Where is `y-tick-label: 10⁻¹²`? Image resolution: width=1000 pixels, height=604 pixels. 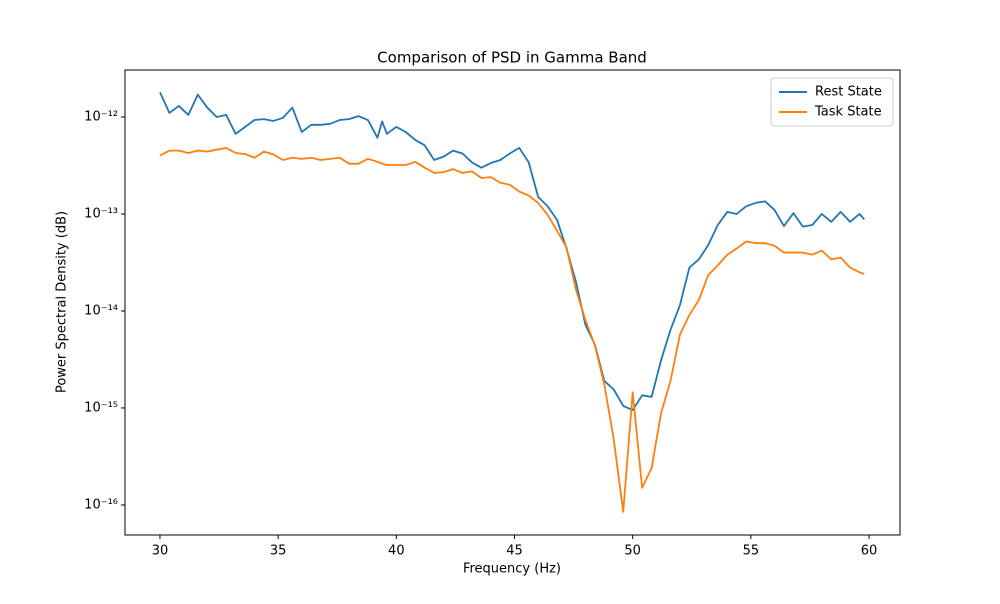 y-tick-label: 10⁻¹² is located at coordinates (101, 116).